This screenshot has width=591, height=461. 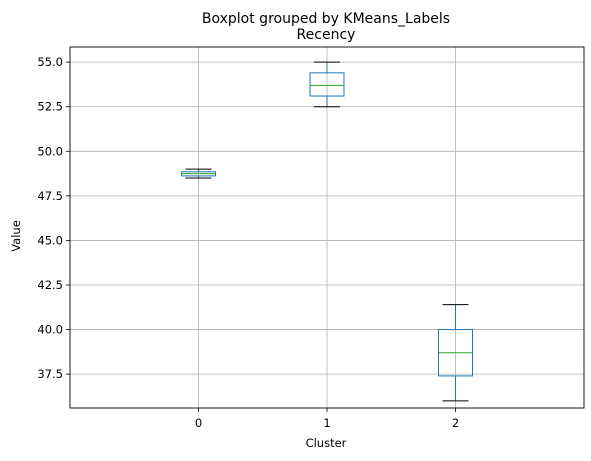 I want to click on y-tick-label: 45.0, so click(x=50, y=240).